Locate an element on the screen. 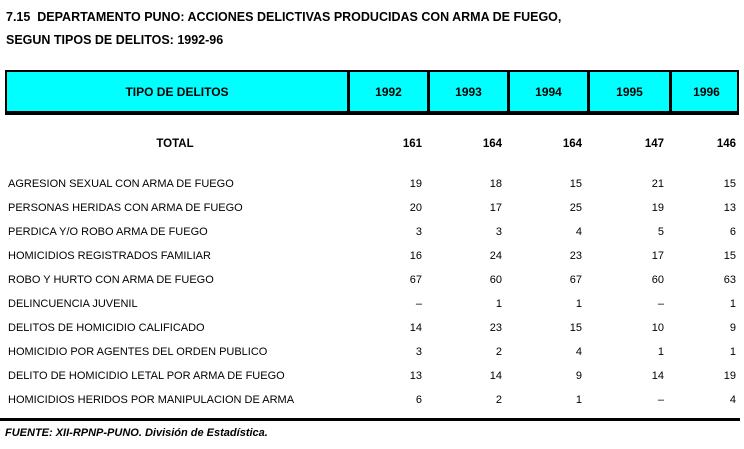 This screenshot has height=449, width=744. row-value: 5 is located at coordinates (660, 232).